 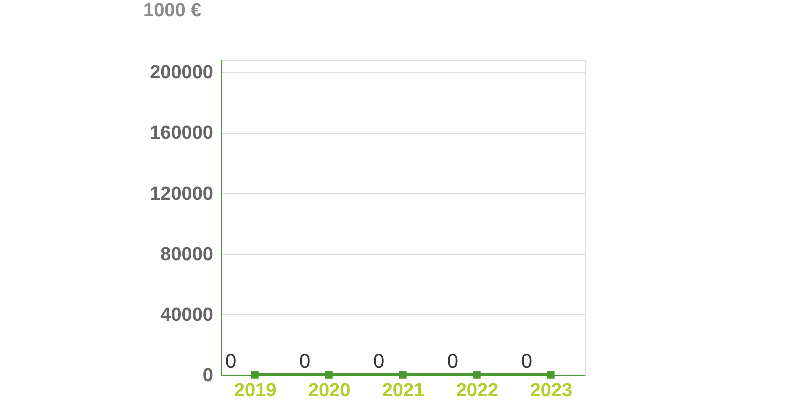 I want to click on y-tick-label: 160000, so click(x=182, y=133).